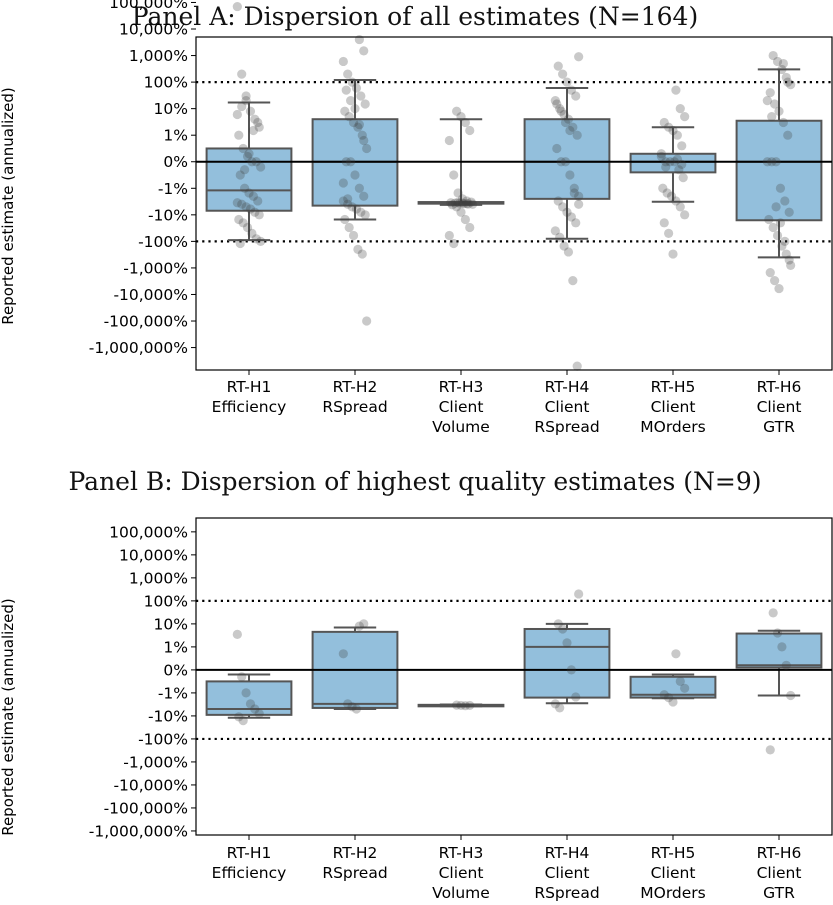 The height and width of the screenshot is (905, 833). I want to click on panel-a-ylabel: Reported estimate (annualized), so click(8, 206).